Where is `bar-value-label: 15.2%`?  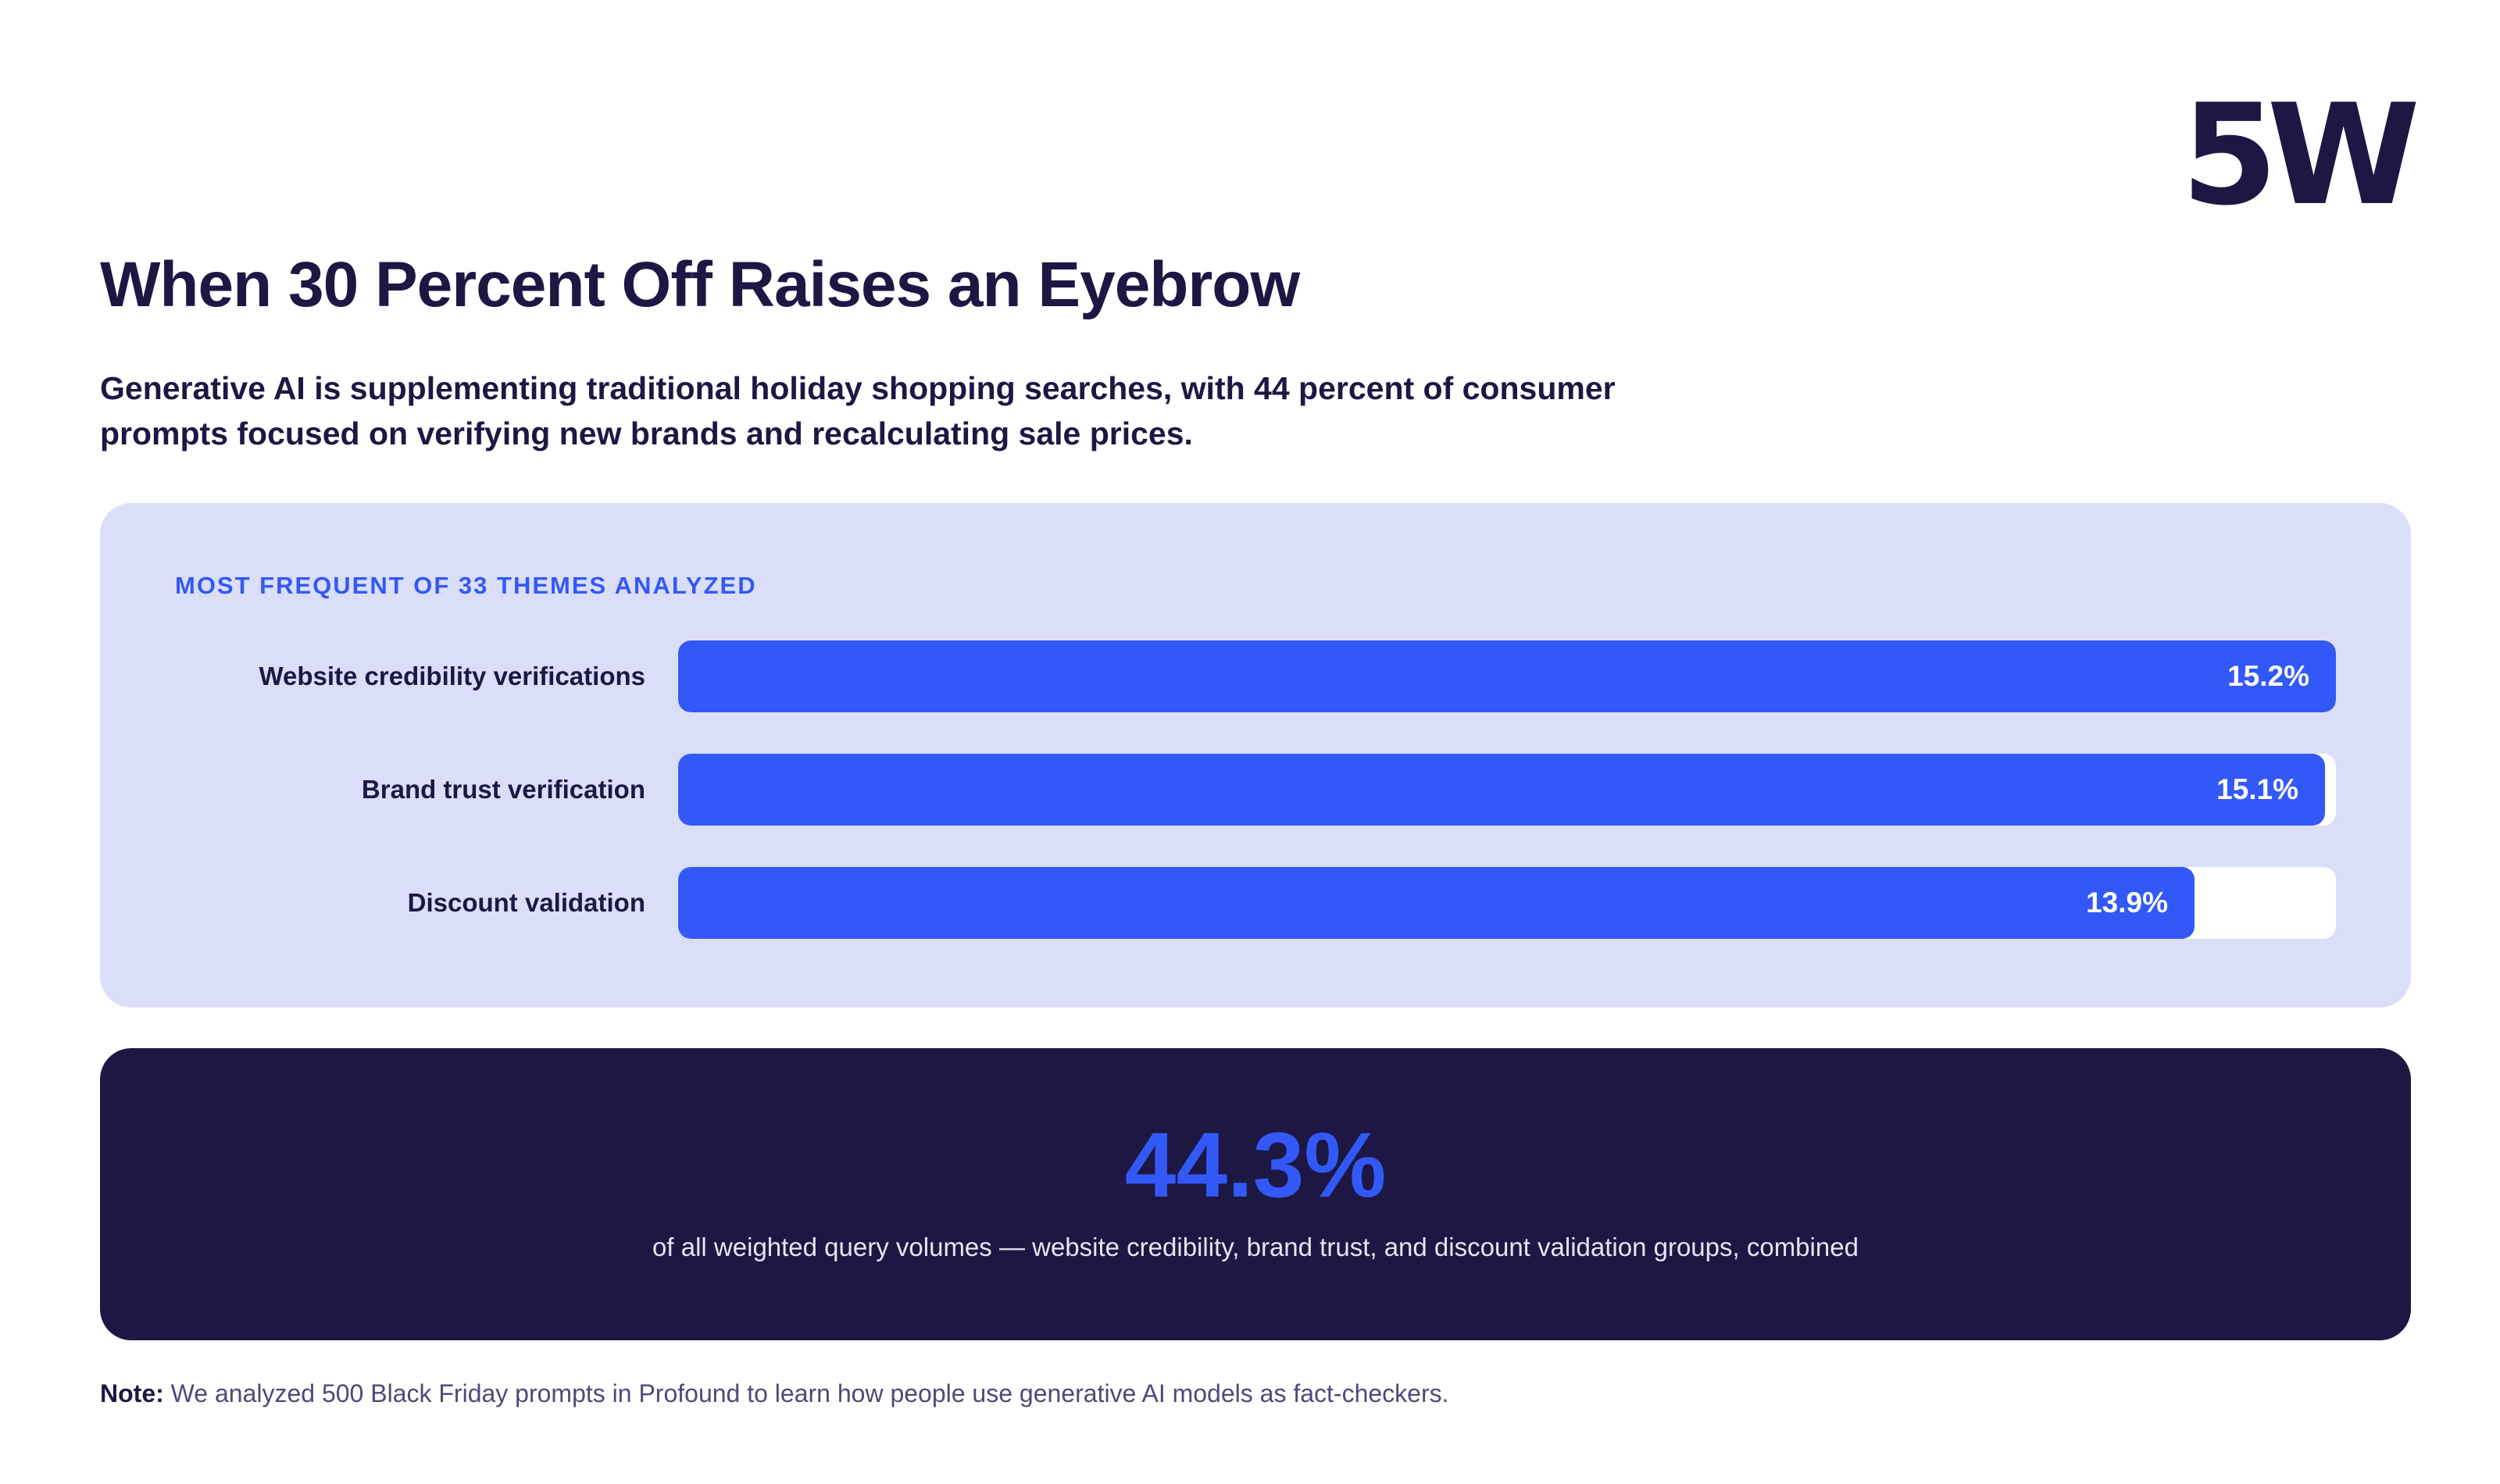 bar-value-label: 15.2% is located at coordinates (2268, 676).